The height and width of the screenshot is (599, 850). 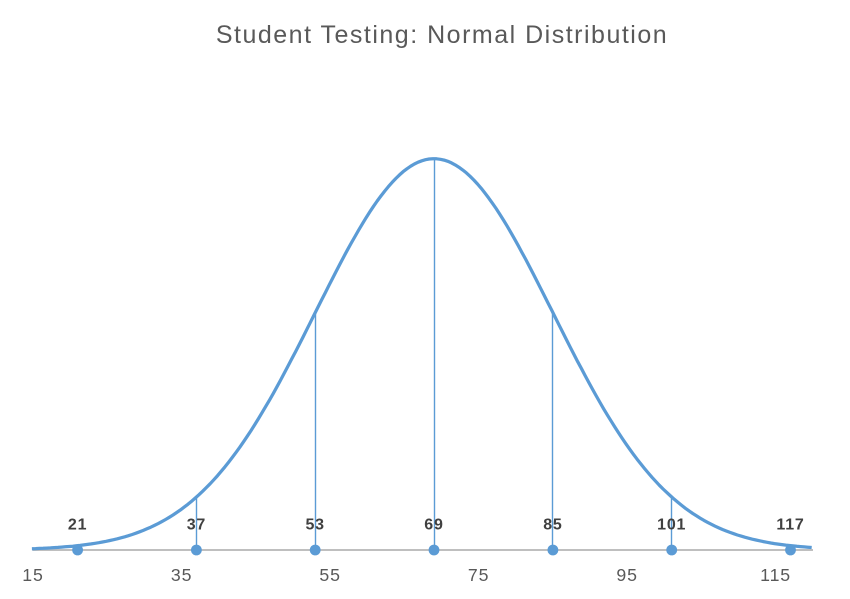 What do you see at coordinates (775, 575) in the screenshot?
I see `svg-text: 115` at bounding box center [775, 575].